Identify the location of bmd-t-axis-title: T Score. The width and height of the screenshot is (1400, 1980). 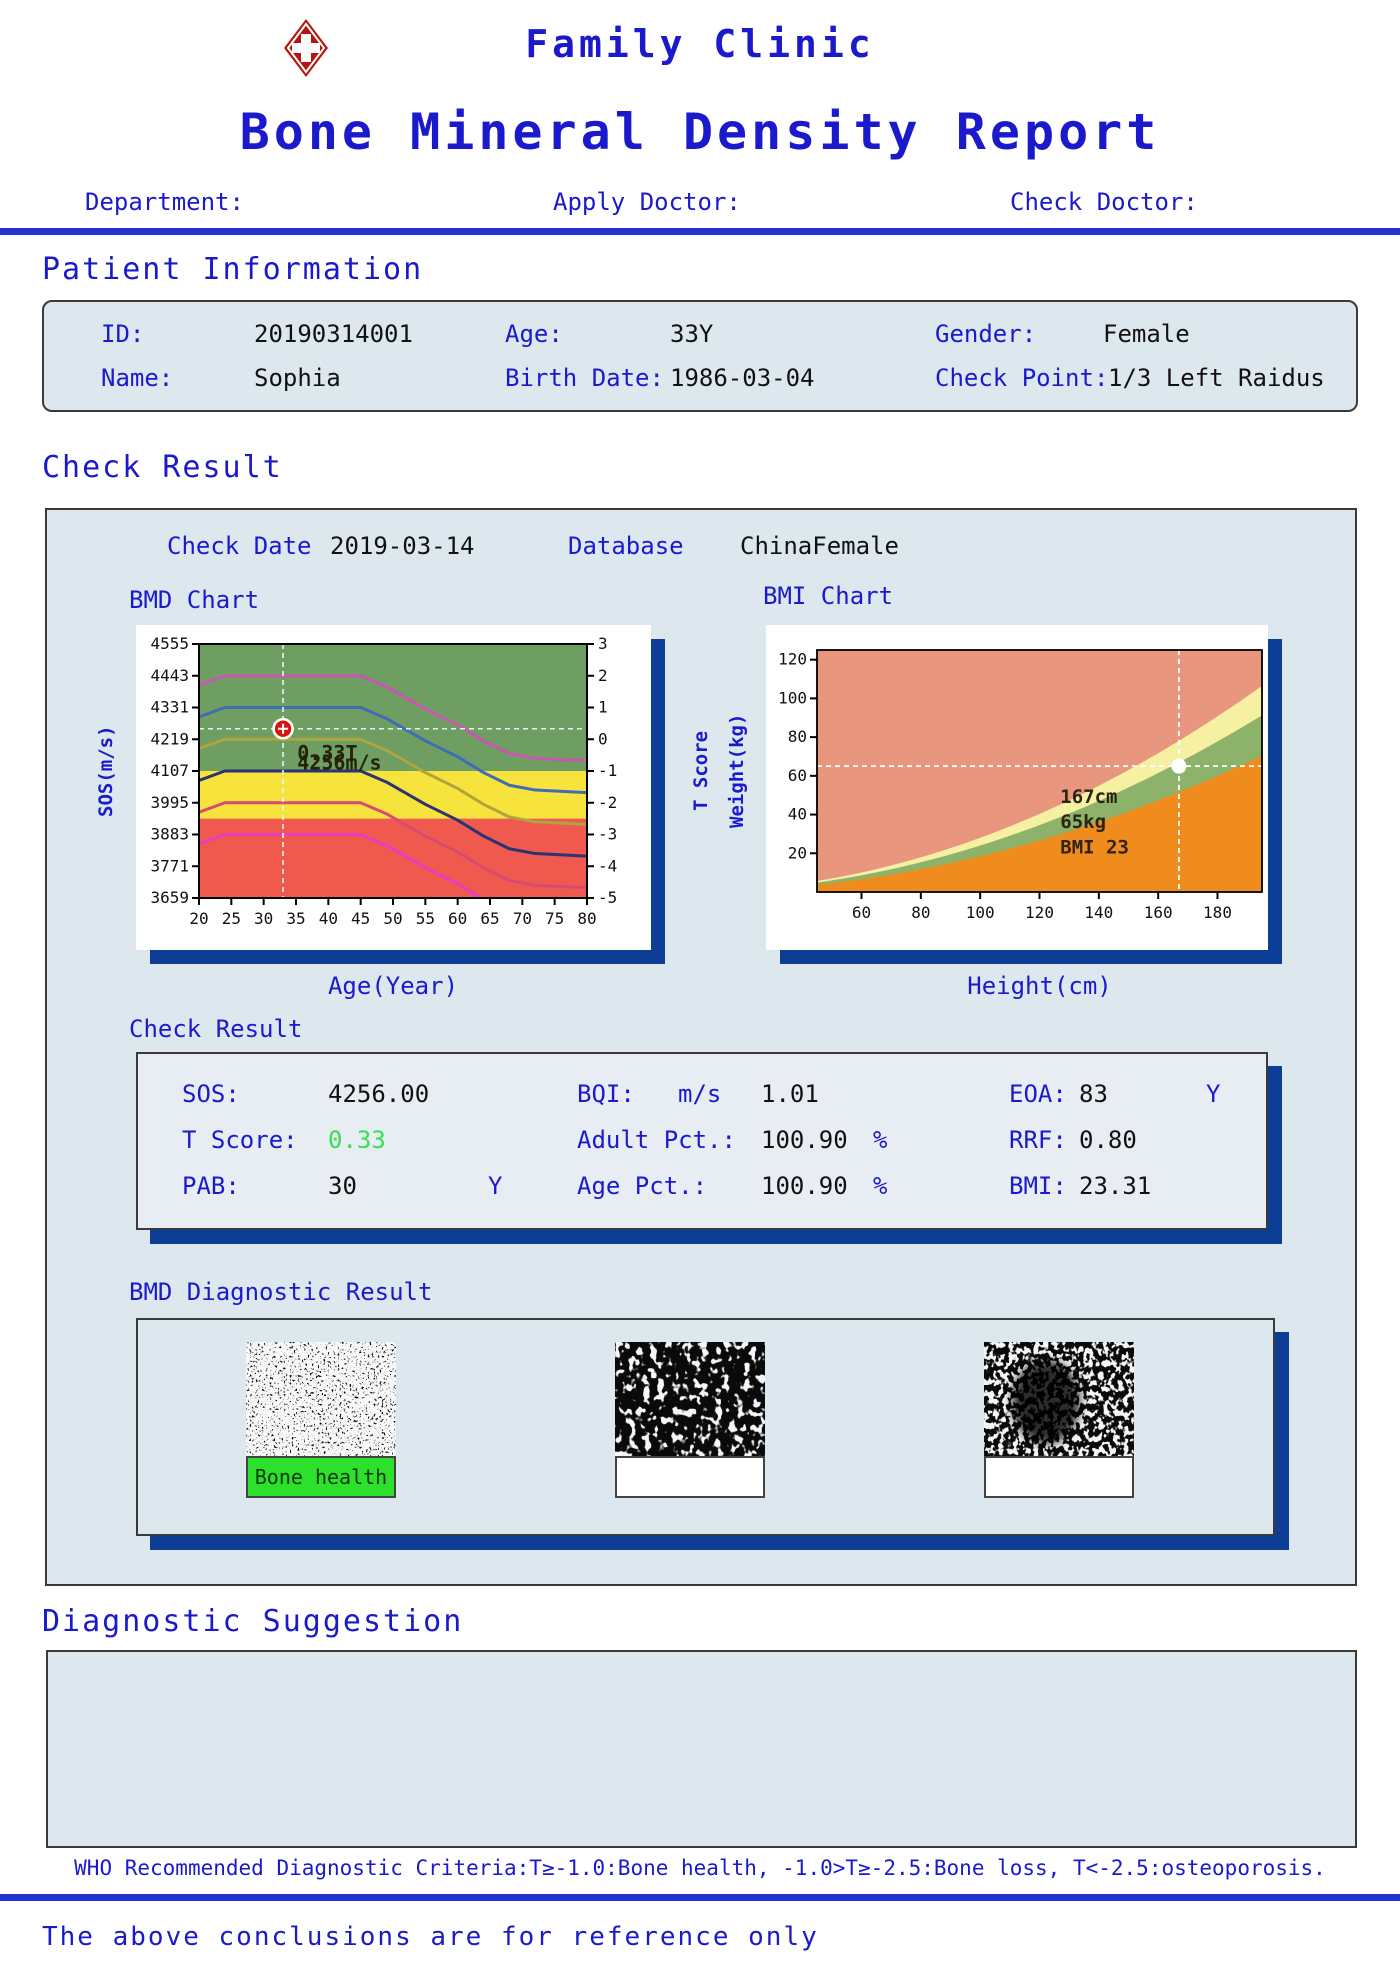
(701, 771).